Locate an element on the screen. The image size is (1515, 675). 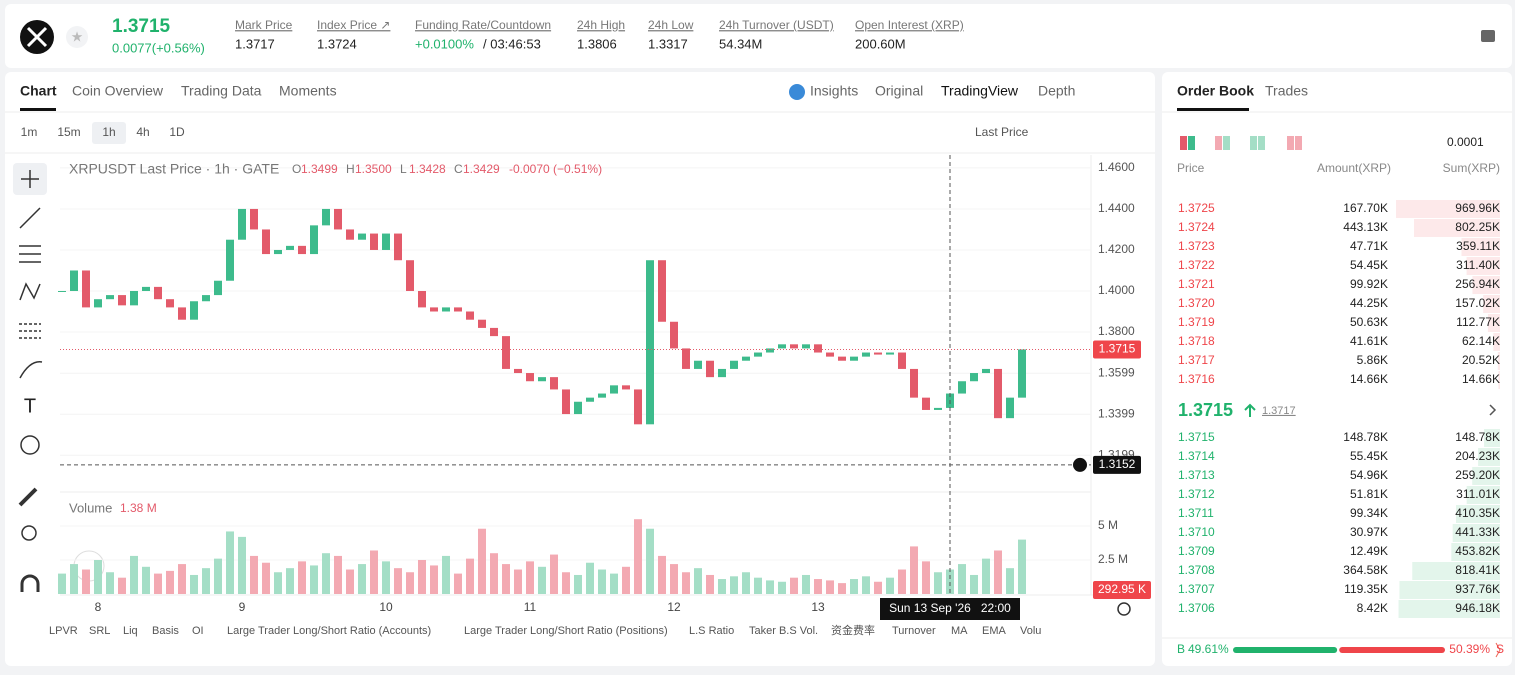
book-amount: 99.92K is located at coordinates (1369, 284).